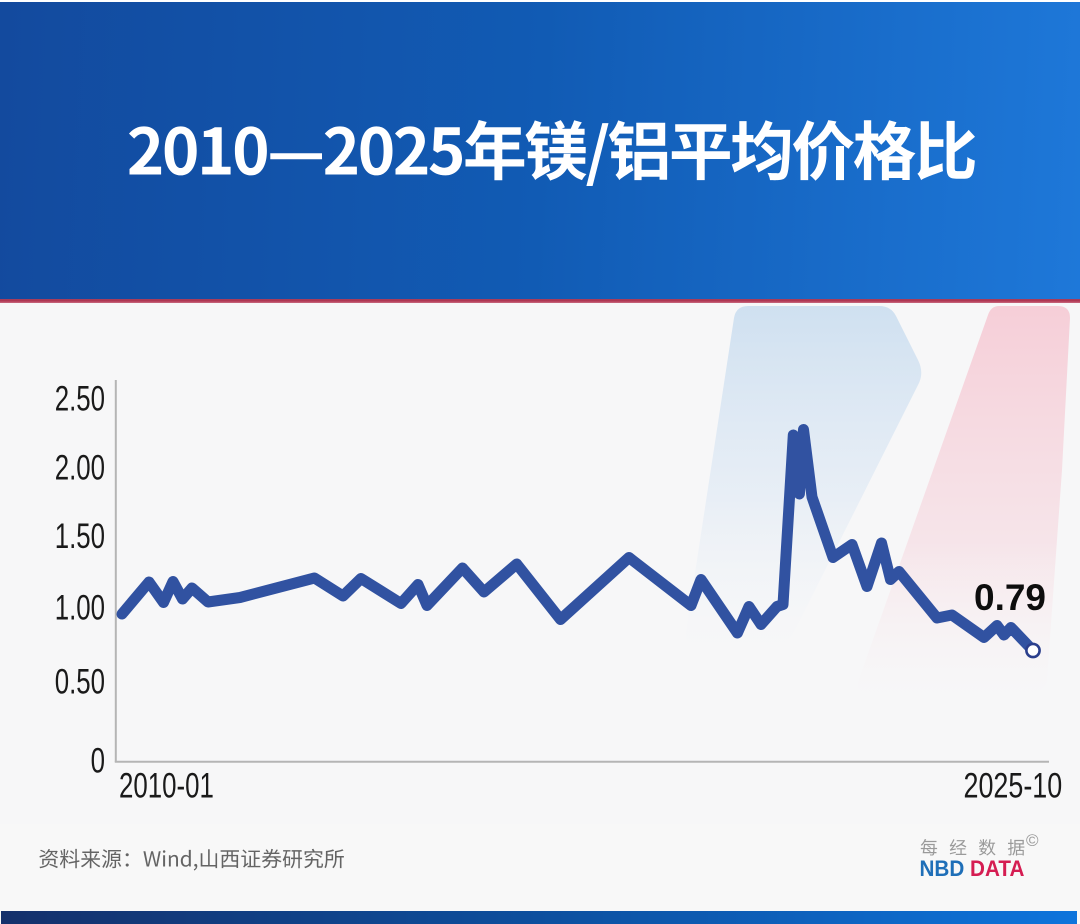 This screenshot has width=1080, height=924. What do you see at coordinates (98, 761) in the screenshot?
I see `svg-text: 0` at bounding box center [98, 761].